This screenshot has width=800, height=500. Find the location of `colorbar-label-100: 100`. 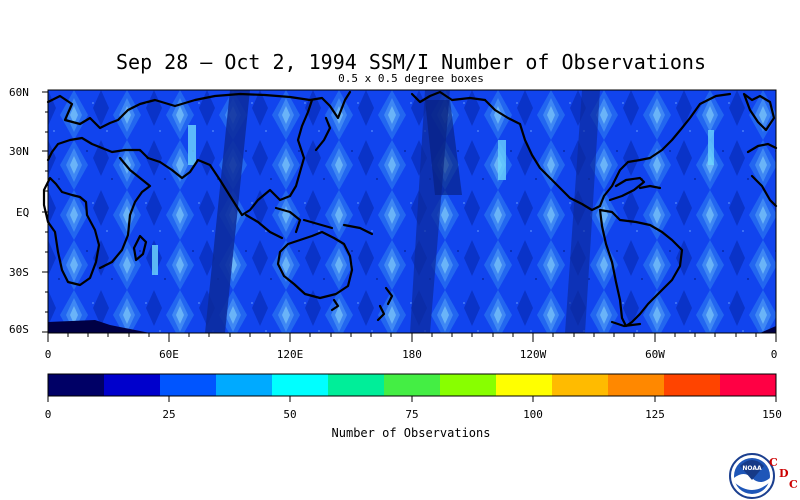

colorbar-label-100: 100 is located at coordinates (533, 414).